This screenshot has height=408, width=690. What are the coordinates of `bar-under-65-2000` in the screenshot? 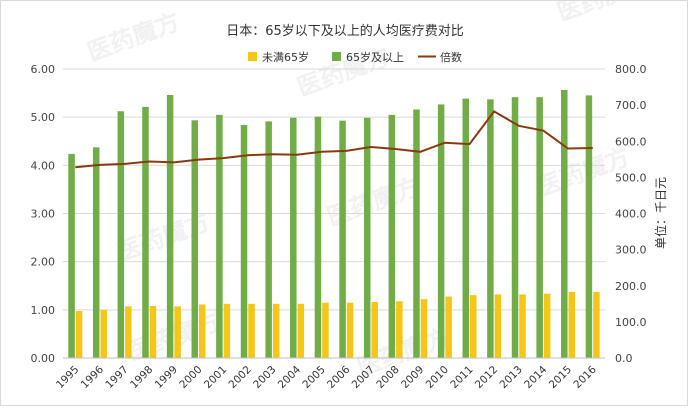 It's located at (202, 331).